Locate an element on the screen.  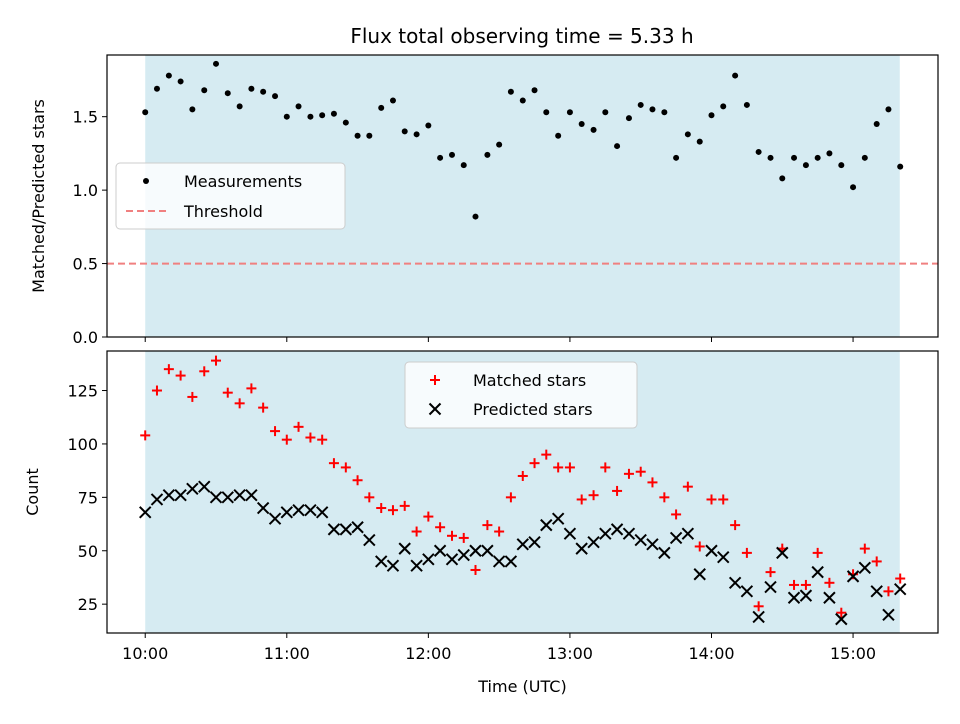
bottom-x-tick-label: 13:00 is located at coordinates (570, 653).